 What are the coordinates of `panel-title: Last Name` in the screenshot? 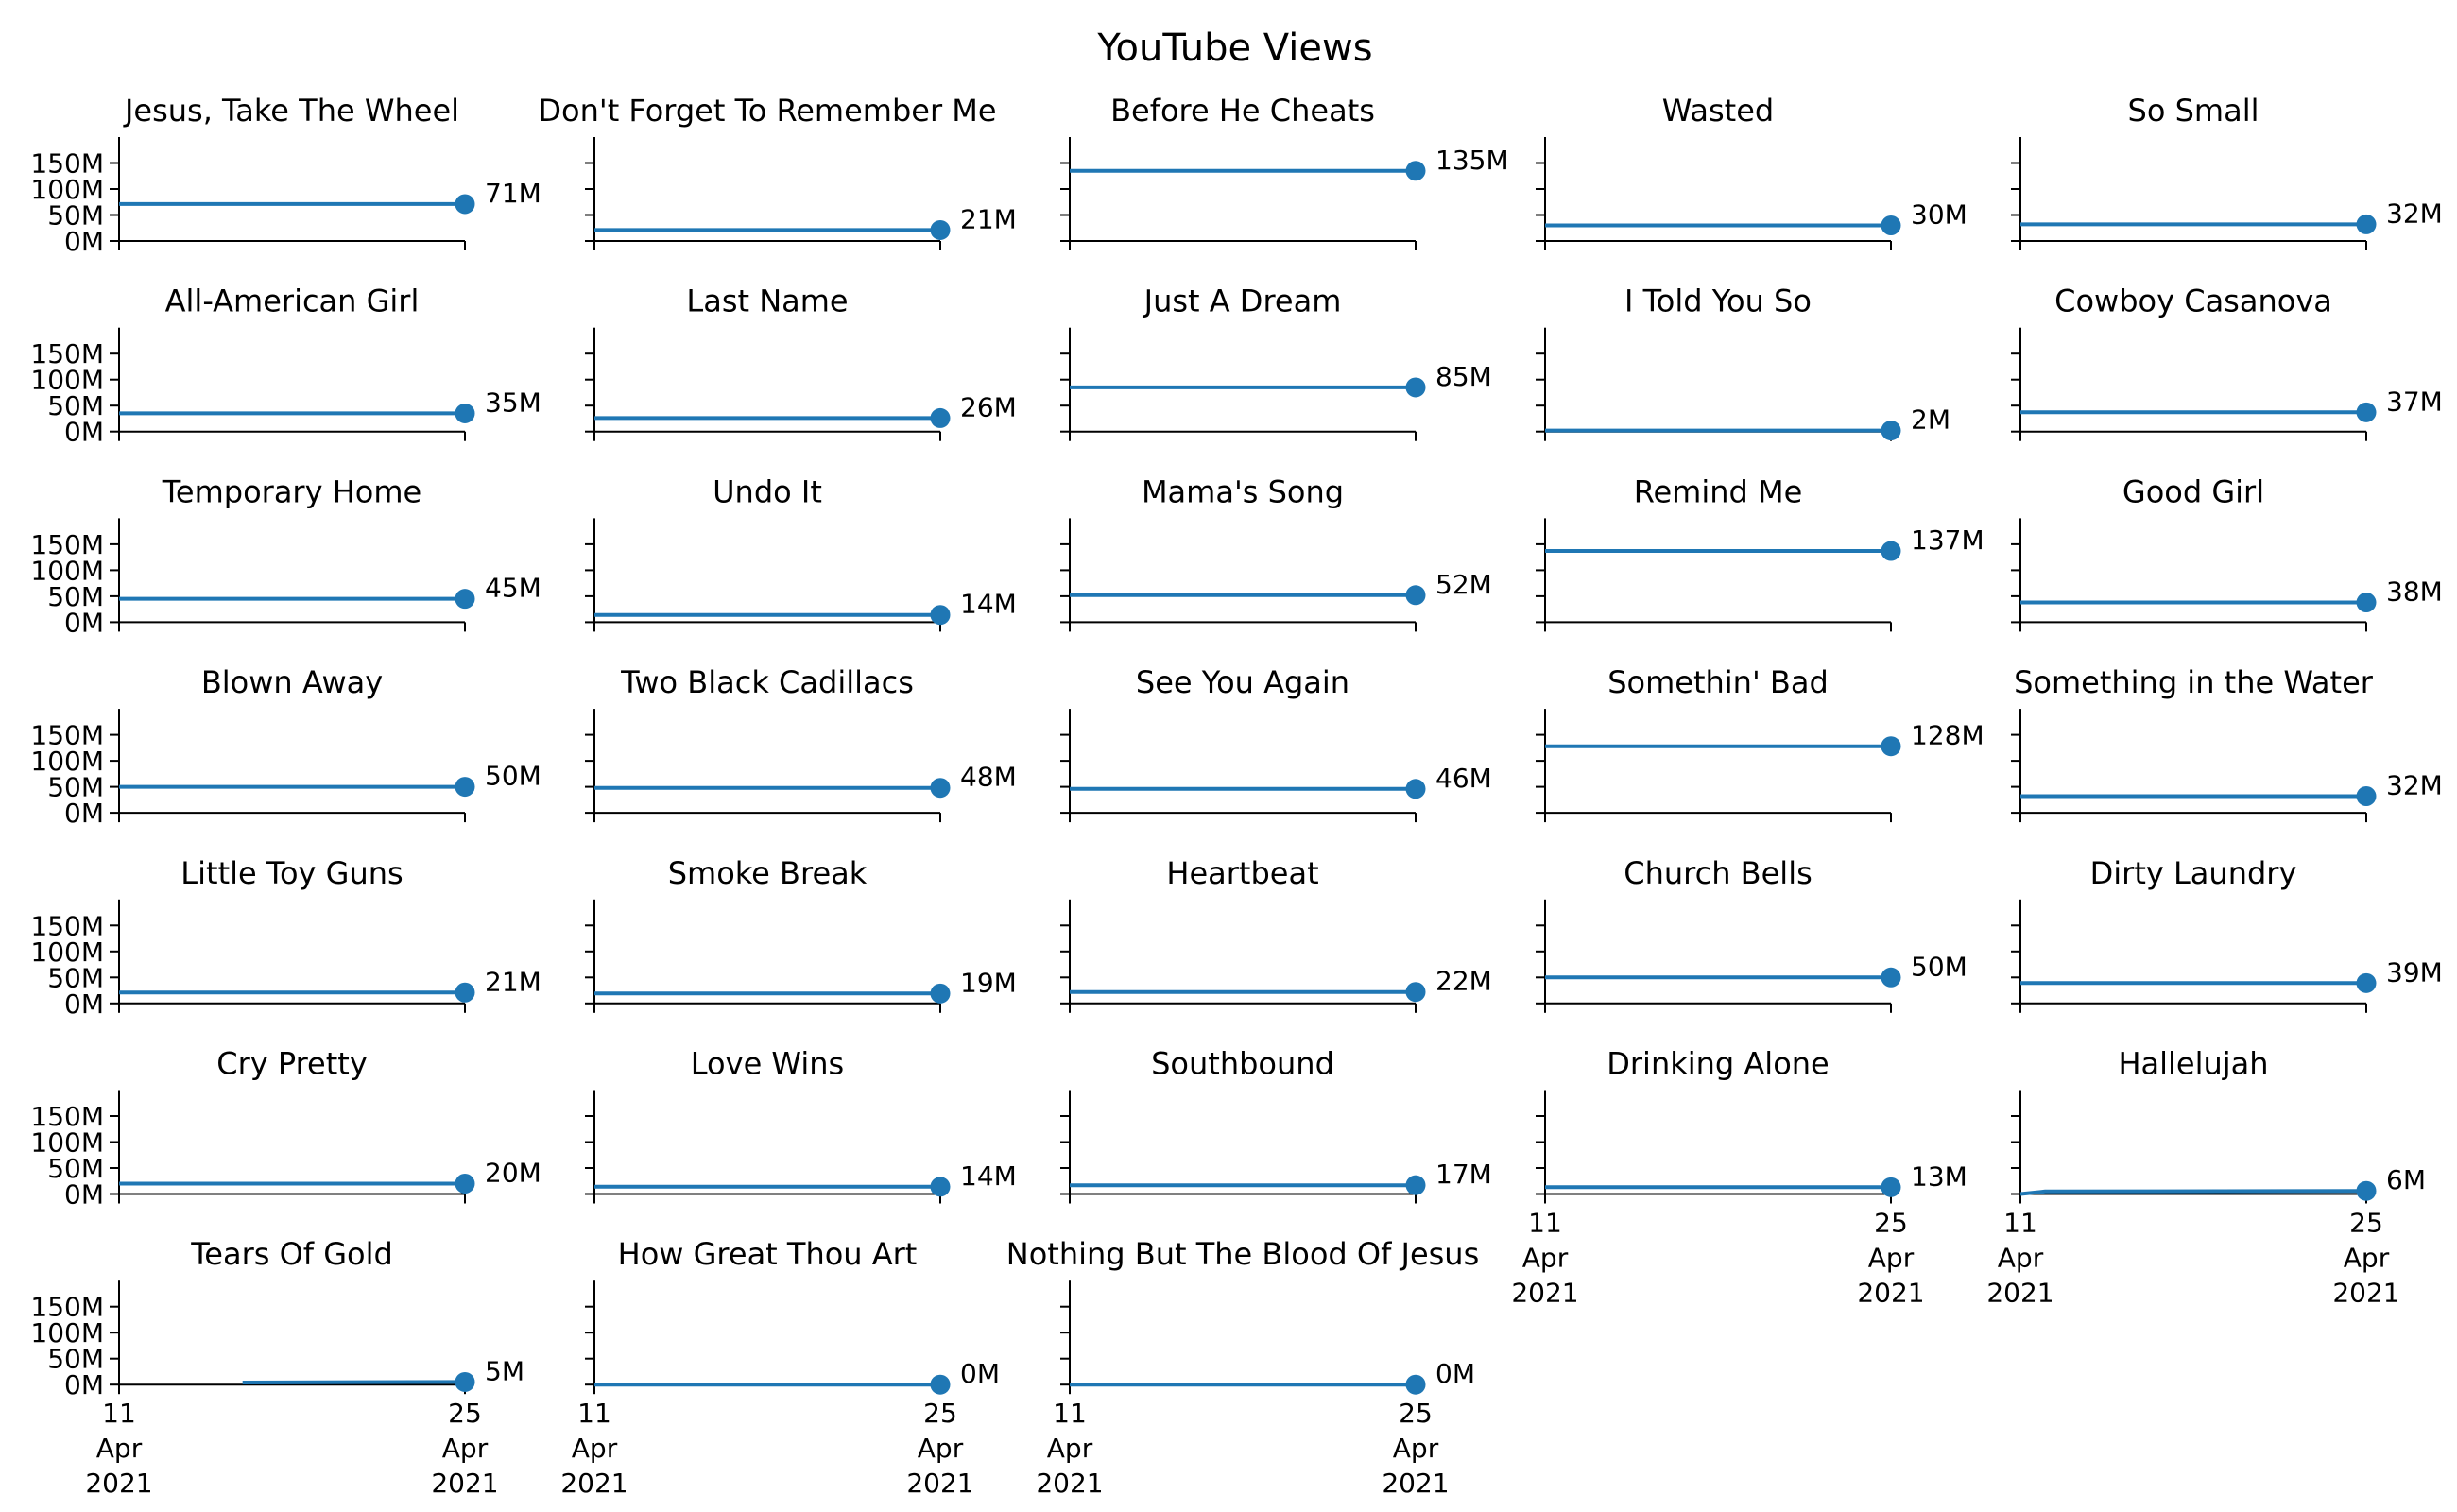 It's located at (767, 301).